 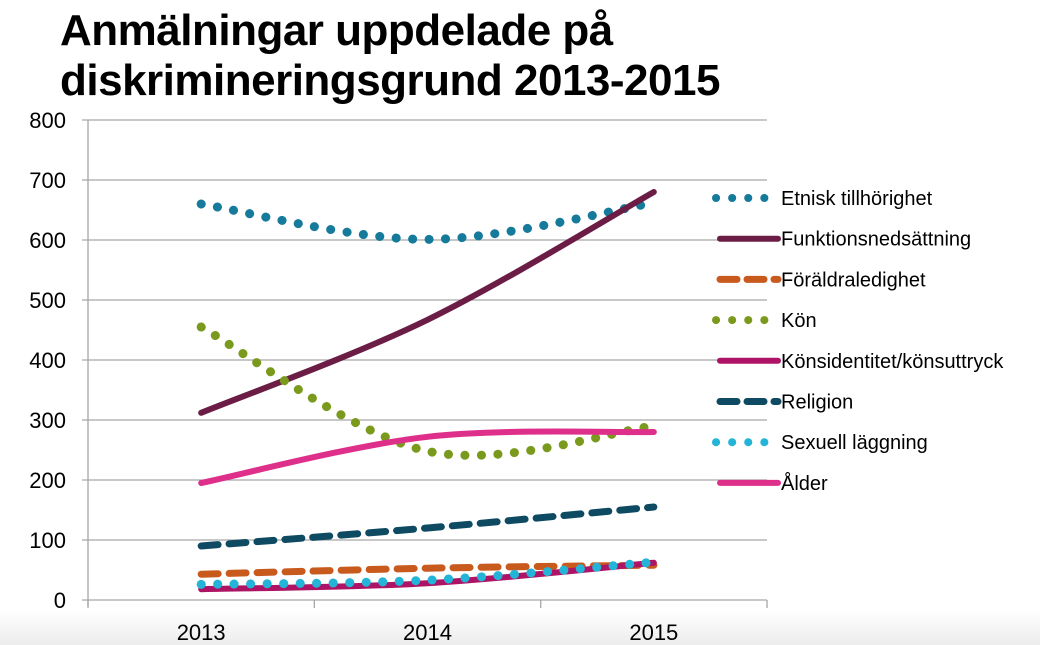 What do you see at coordinates (772, 483) in the screenshot?
I see `legend-item: Ålder` at bounding box center [772, 483].